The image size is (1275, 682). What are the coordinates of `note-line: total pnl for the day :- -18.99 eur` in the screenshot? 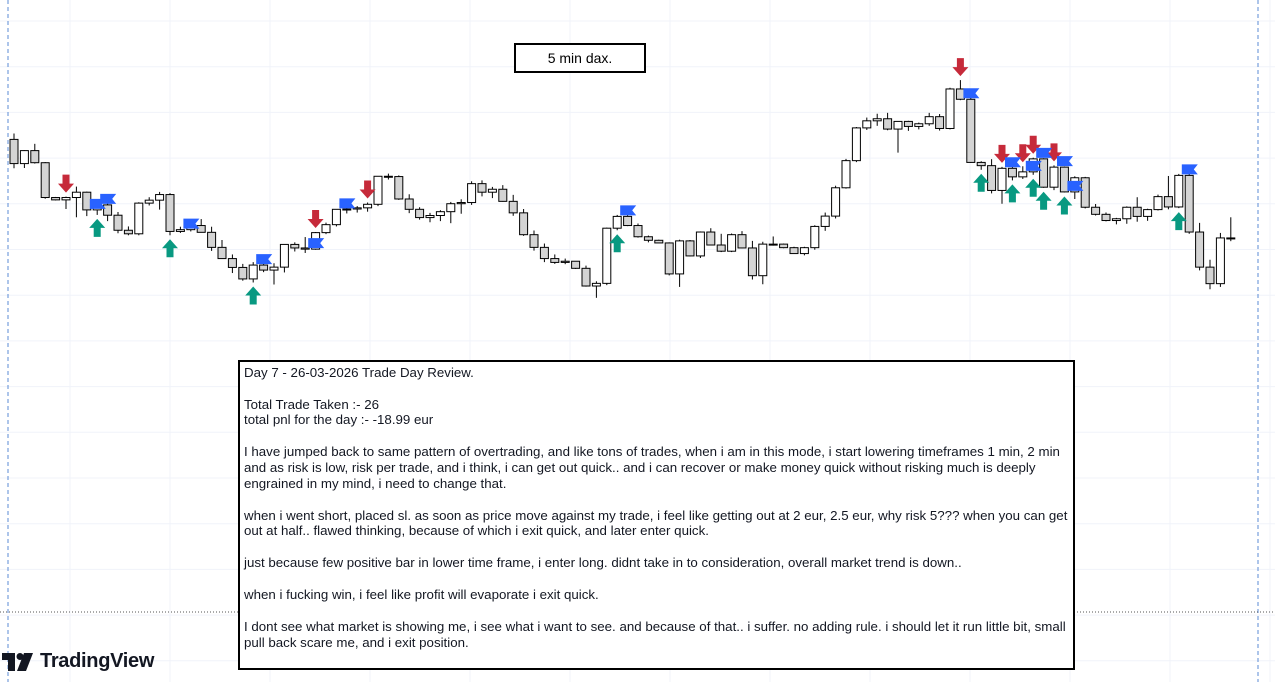 It's located at (339, 420).